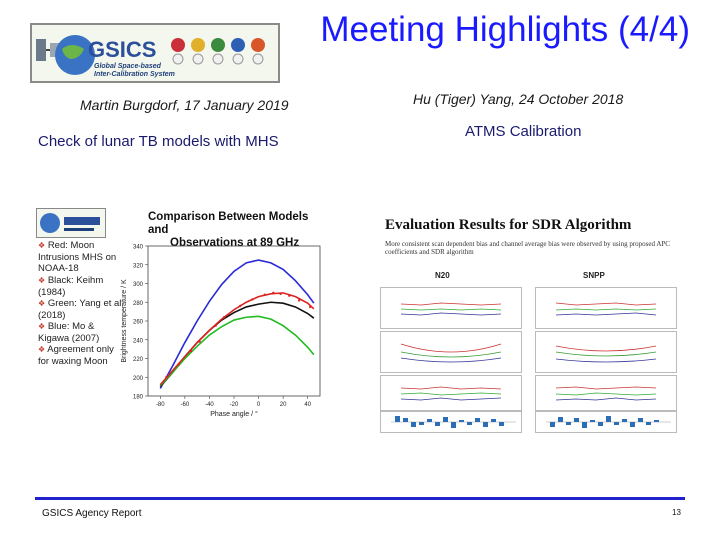 The image size is (720, 540). Describe the element at coordinates (76, 355) in the screenshot. I see `legend-bullet-agreement: ❖ Agreement only for waxing Moon` at that location.